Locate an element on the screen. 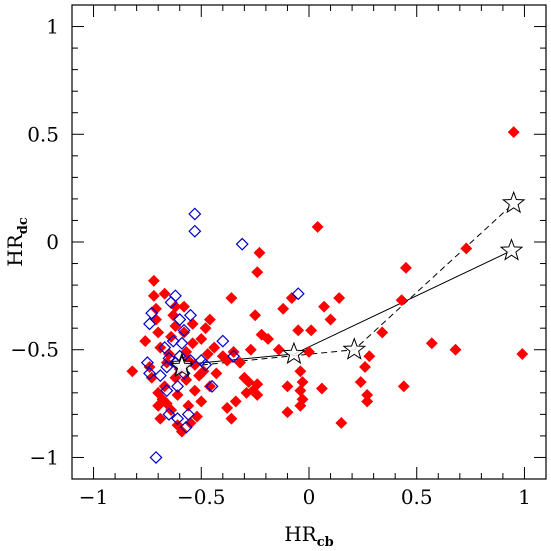  y-tick-label: −1 is located at coordinates (44, 457).